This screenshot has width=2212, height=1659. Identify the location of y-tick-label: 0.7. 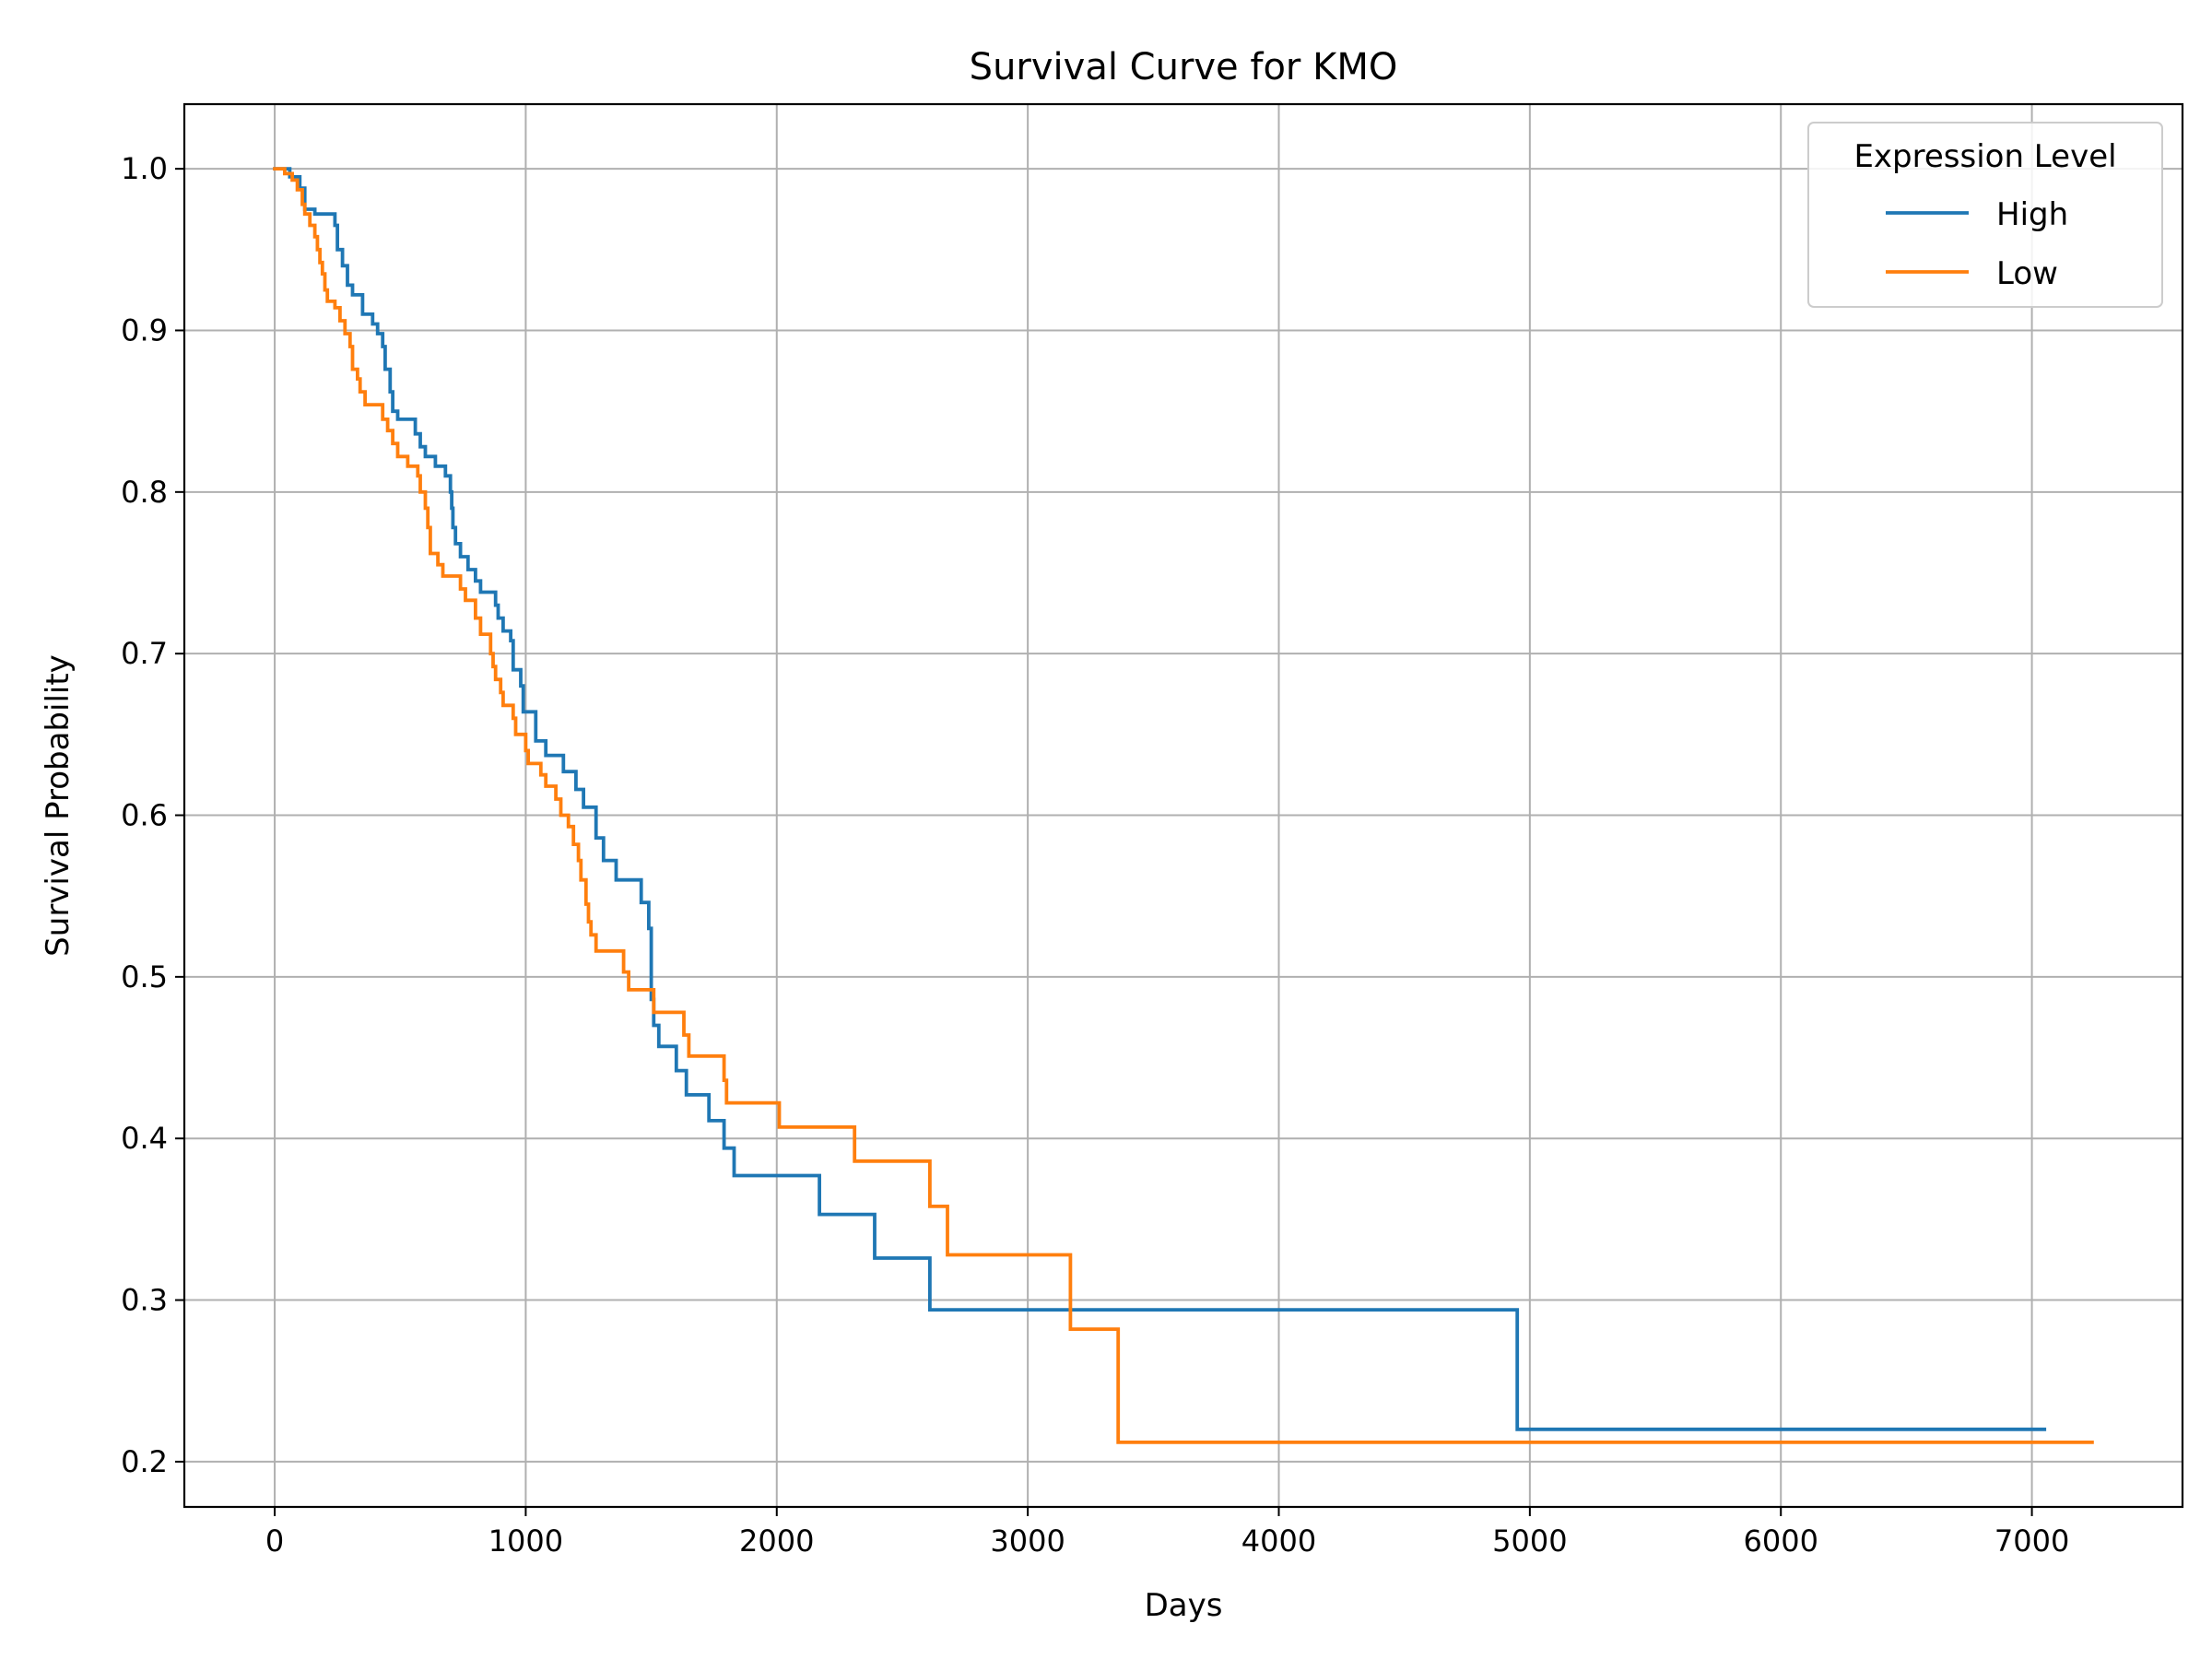
(144, 653).